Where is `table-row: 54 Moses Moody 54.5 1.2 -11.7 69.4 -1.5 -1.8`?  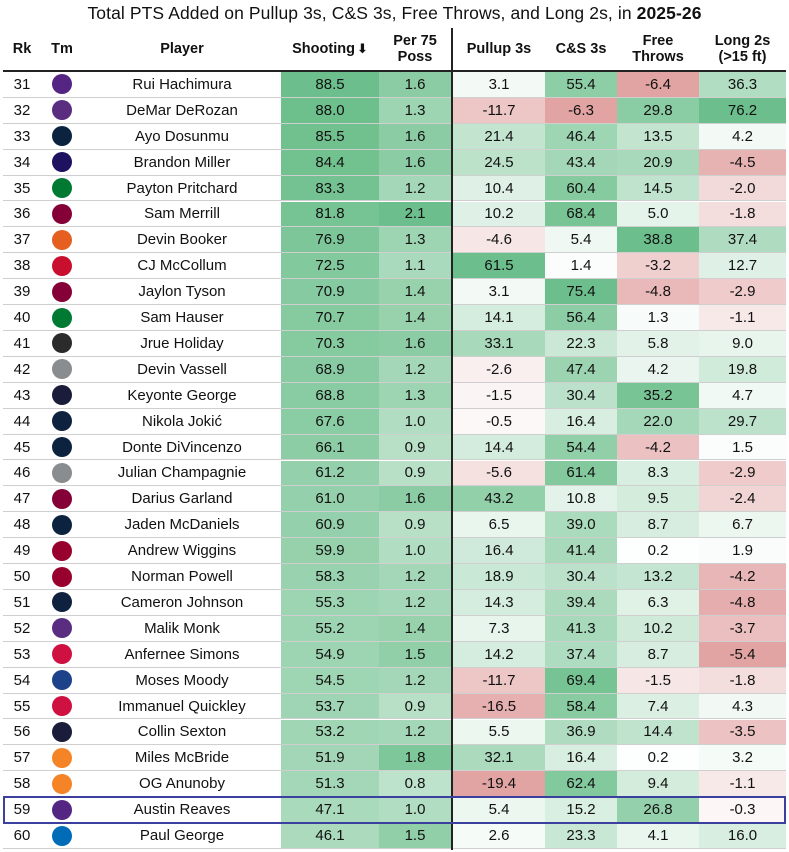
table-row: 54 Moses Moody 54.5 1.2 -11.7 69.4 -1.5 -1.8 is located at coordinates (394, 680).